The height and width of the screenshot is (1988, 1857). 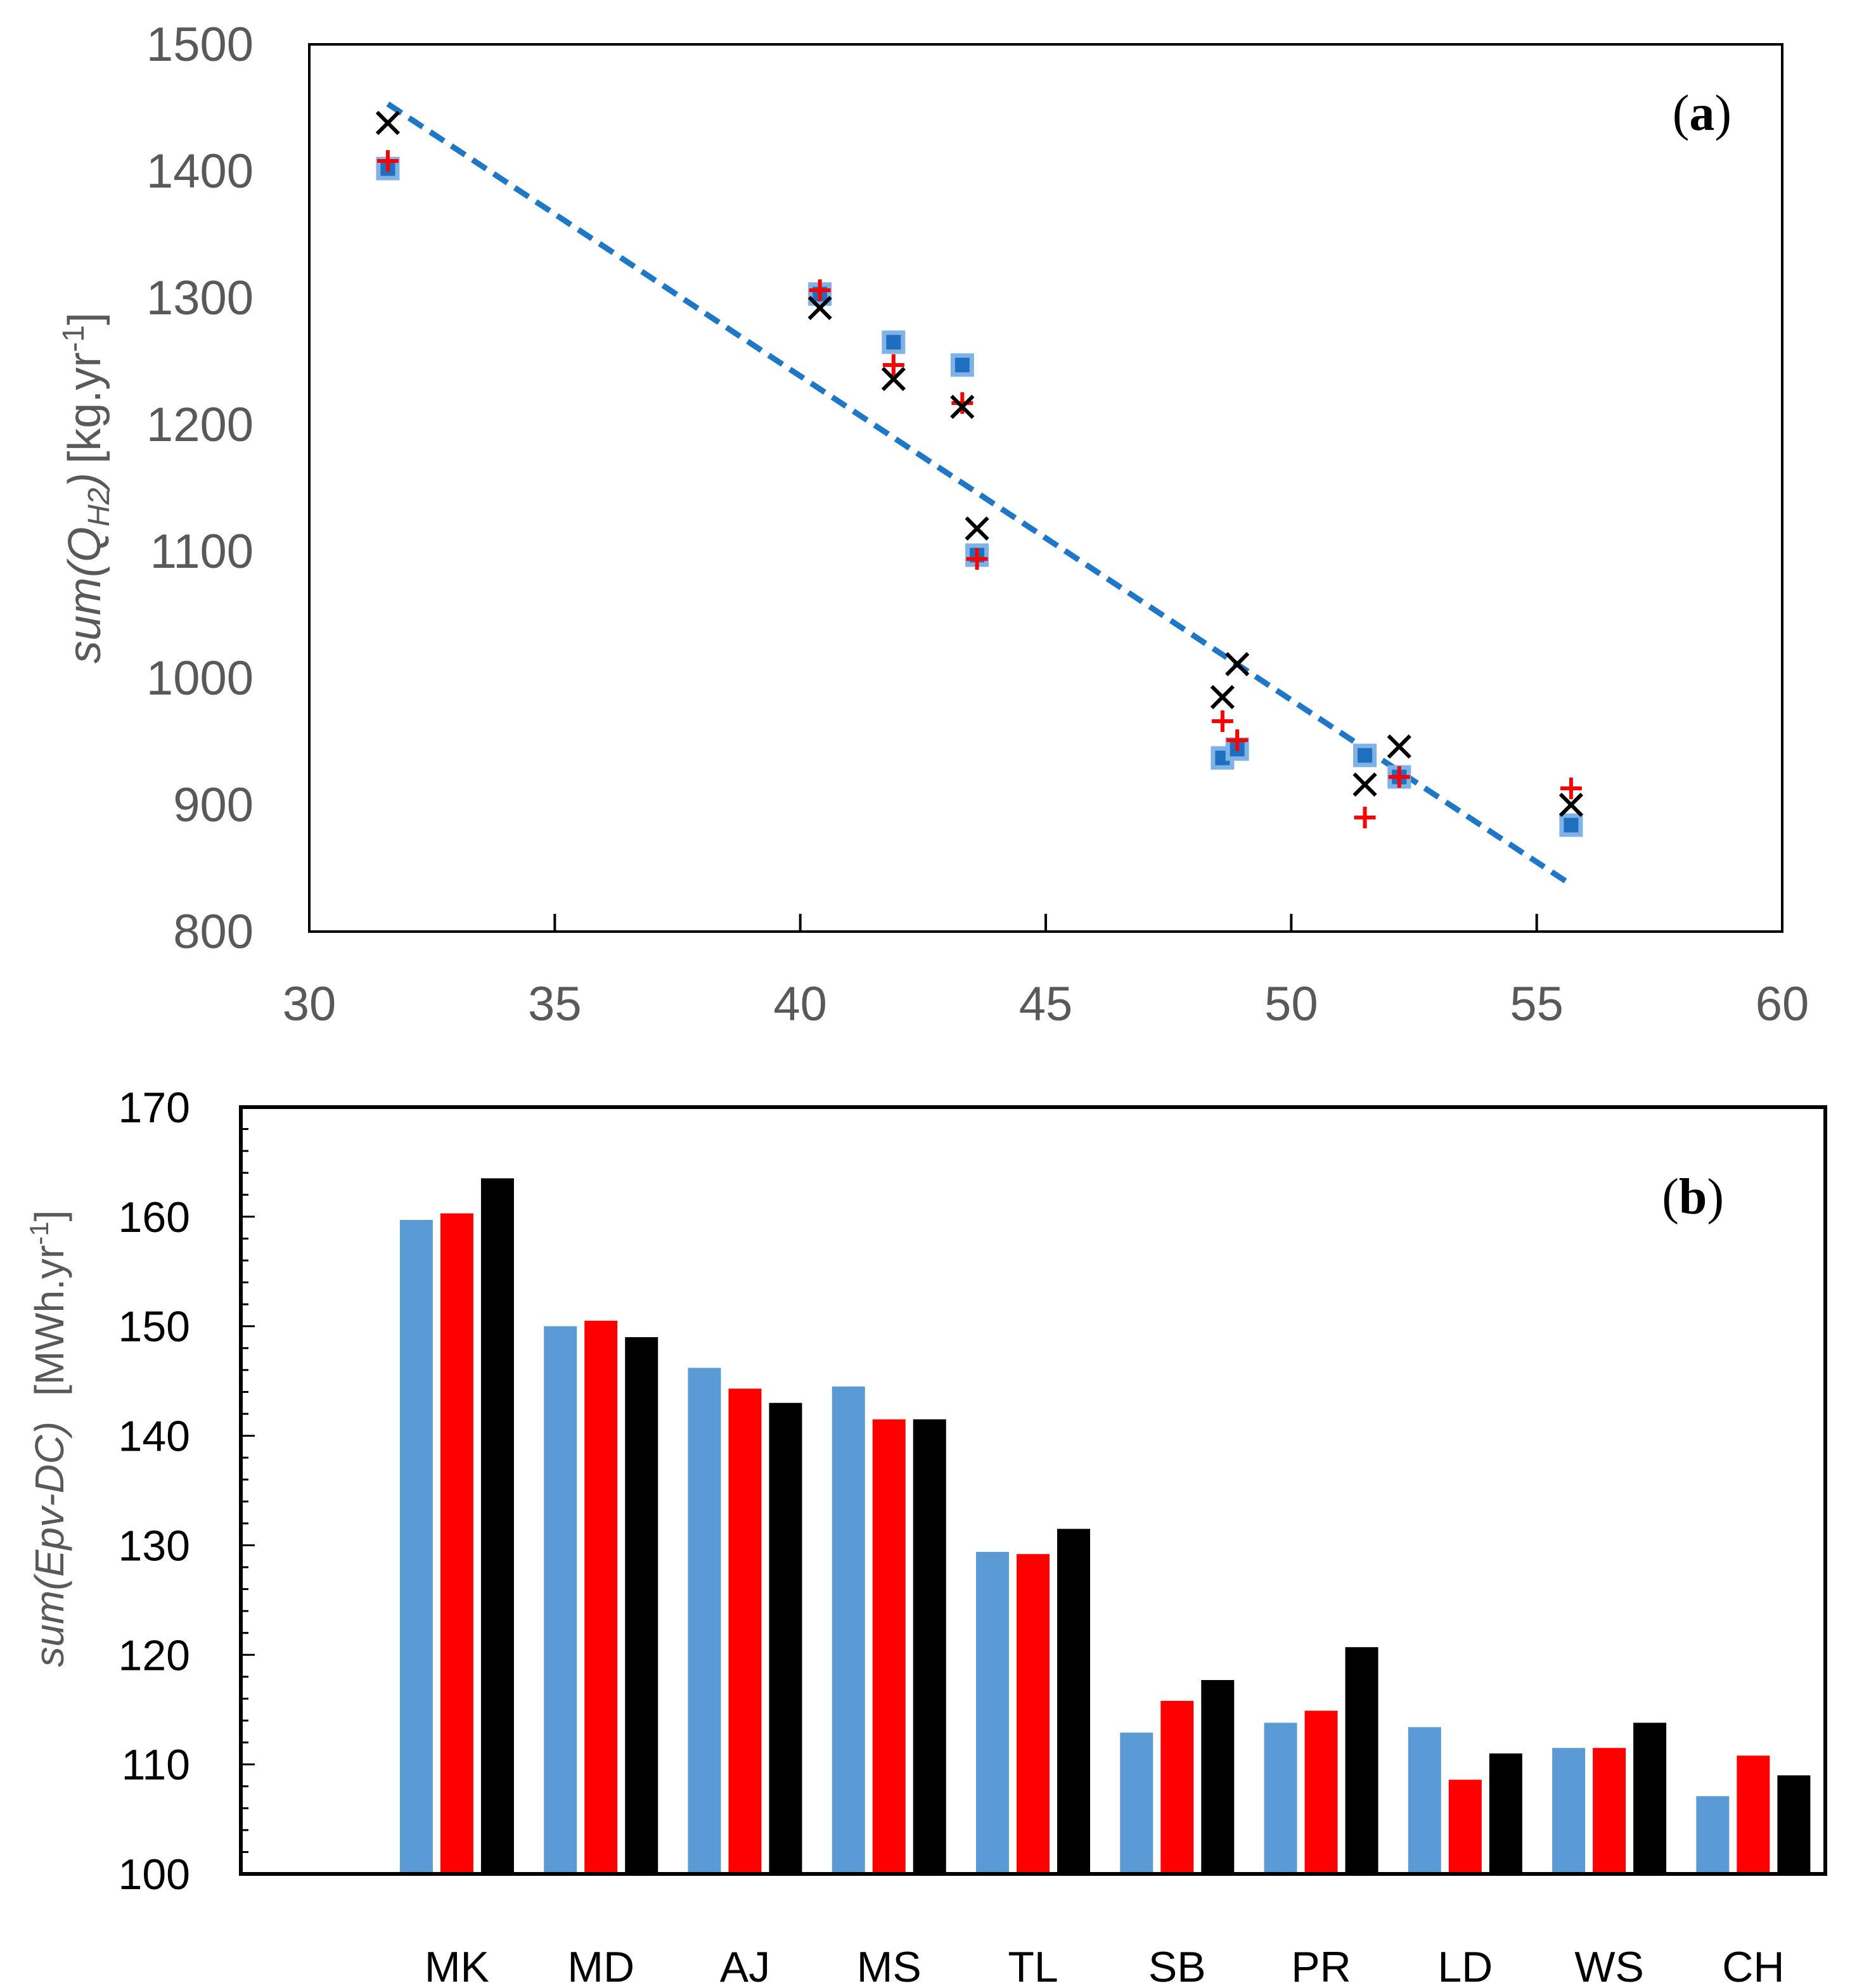 I want to click on x-category-labels-b: MK MD AJ MS TL SB PR LD WS CH, so click(x=1105, y=1966).